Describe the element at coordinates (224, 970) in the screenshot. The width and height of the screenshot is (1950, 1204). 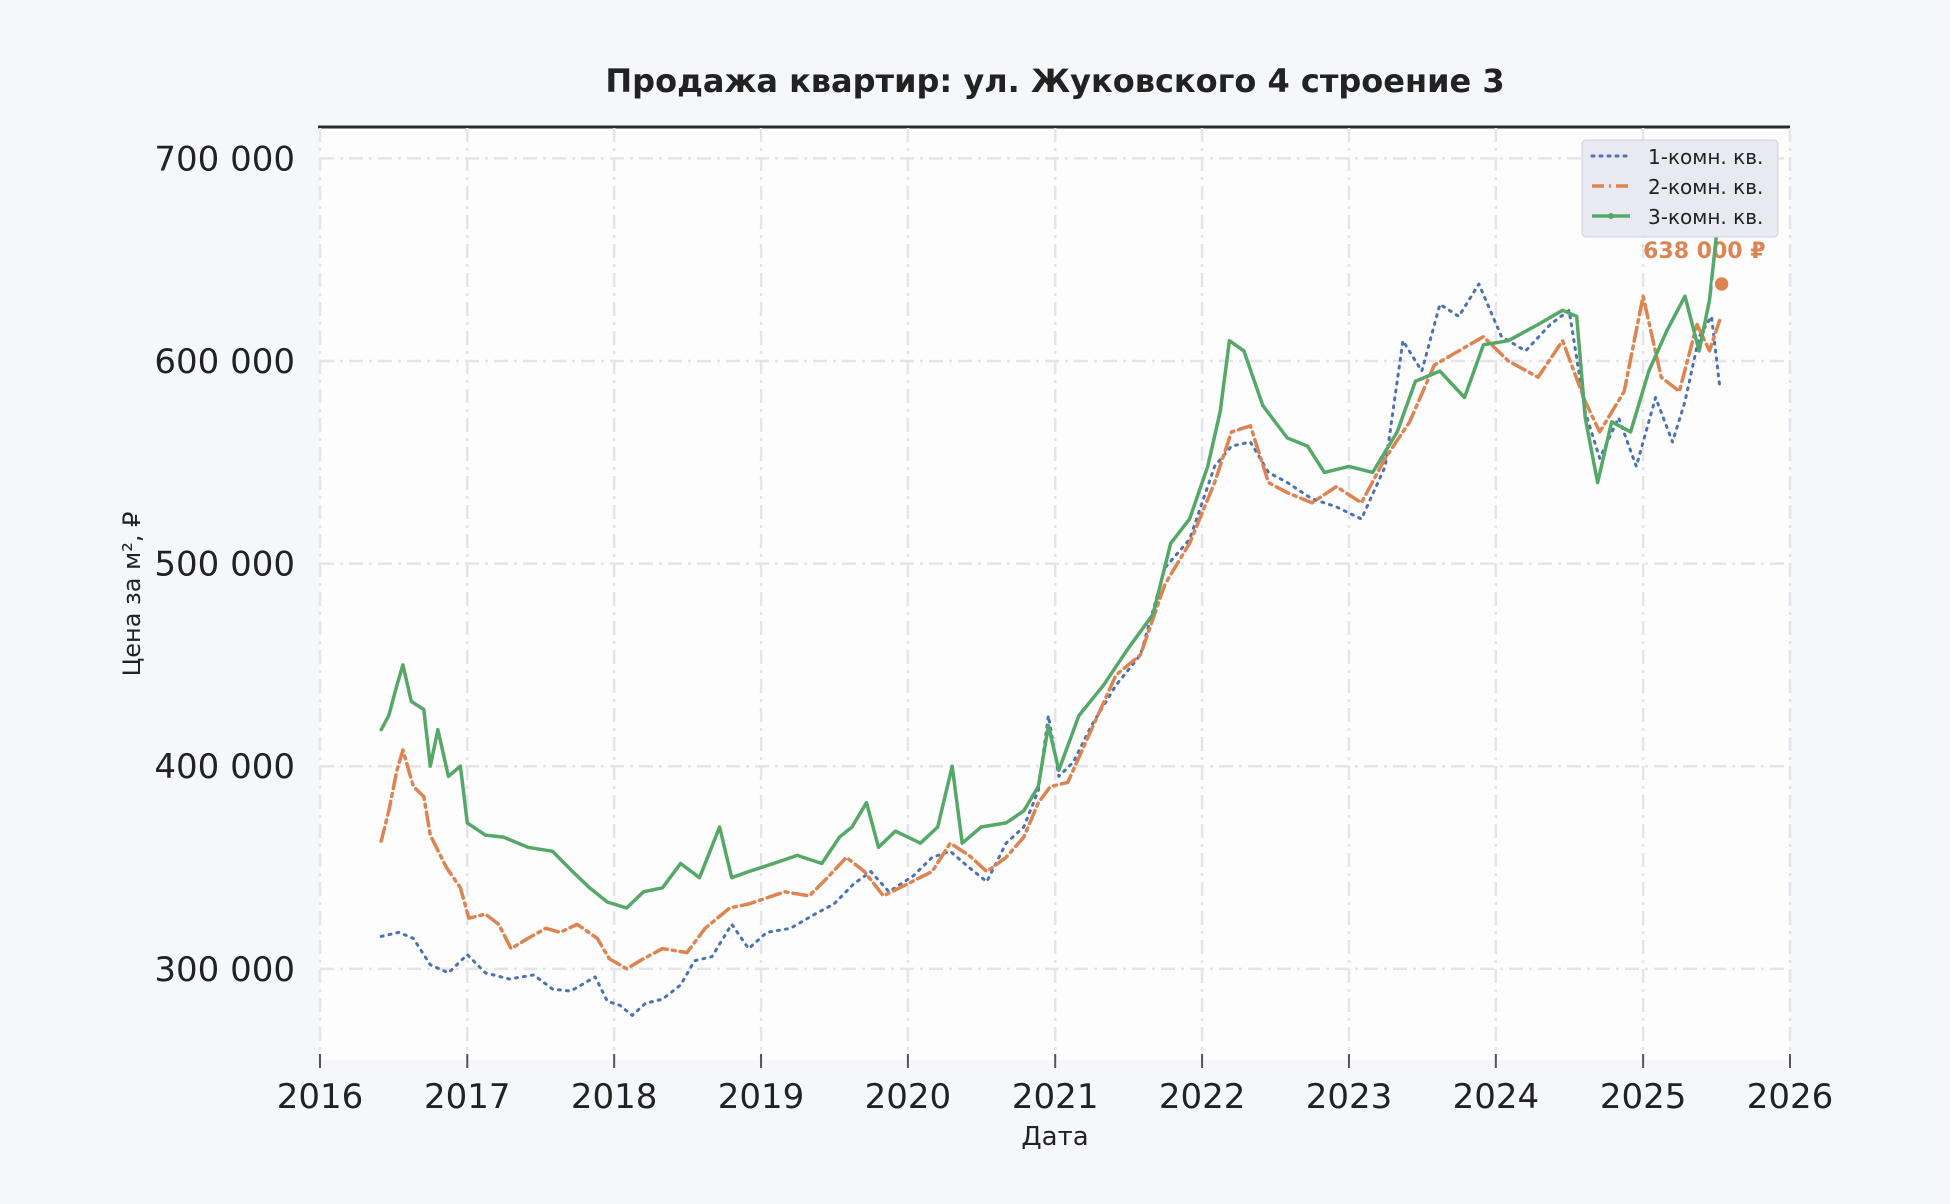
I see `y-tick-label: 300 000` at that location.